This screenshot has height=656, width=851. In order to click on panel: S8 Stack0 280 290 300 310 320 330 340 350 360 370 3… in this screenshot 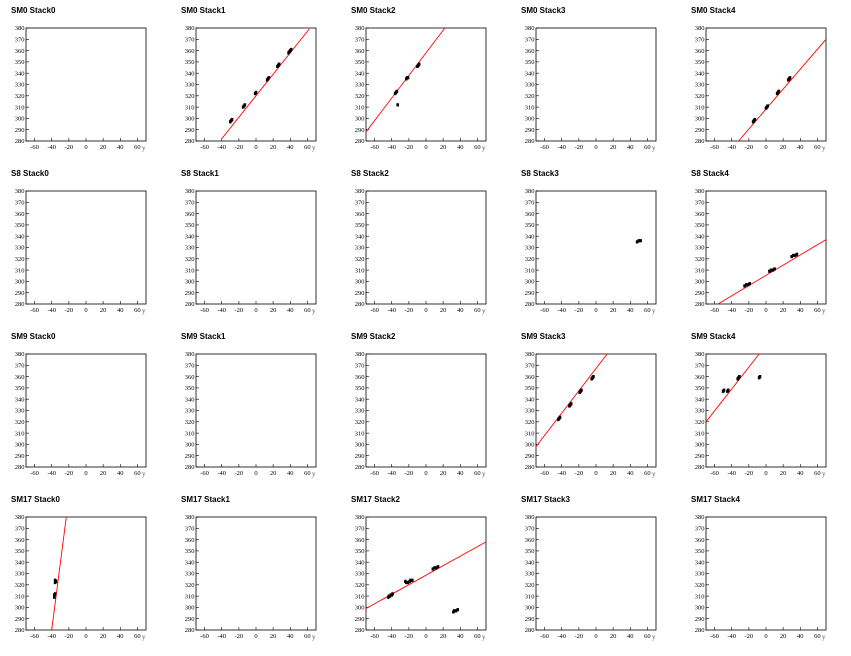, I will do `click(79, 242)`.